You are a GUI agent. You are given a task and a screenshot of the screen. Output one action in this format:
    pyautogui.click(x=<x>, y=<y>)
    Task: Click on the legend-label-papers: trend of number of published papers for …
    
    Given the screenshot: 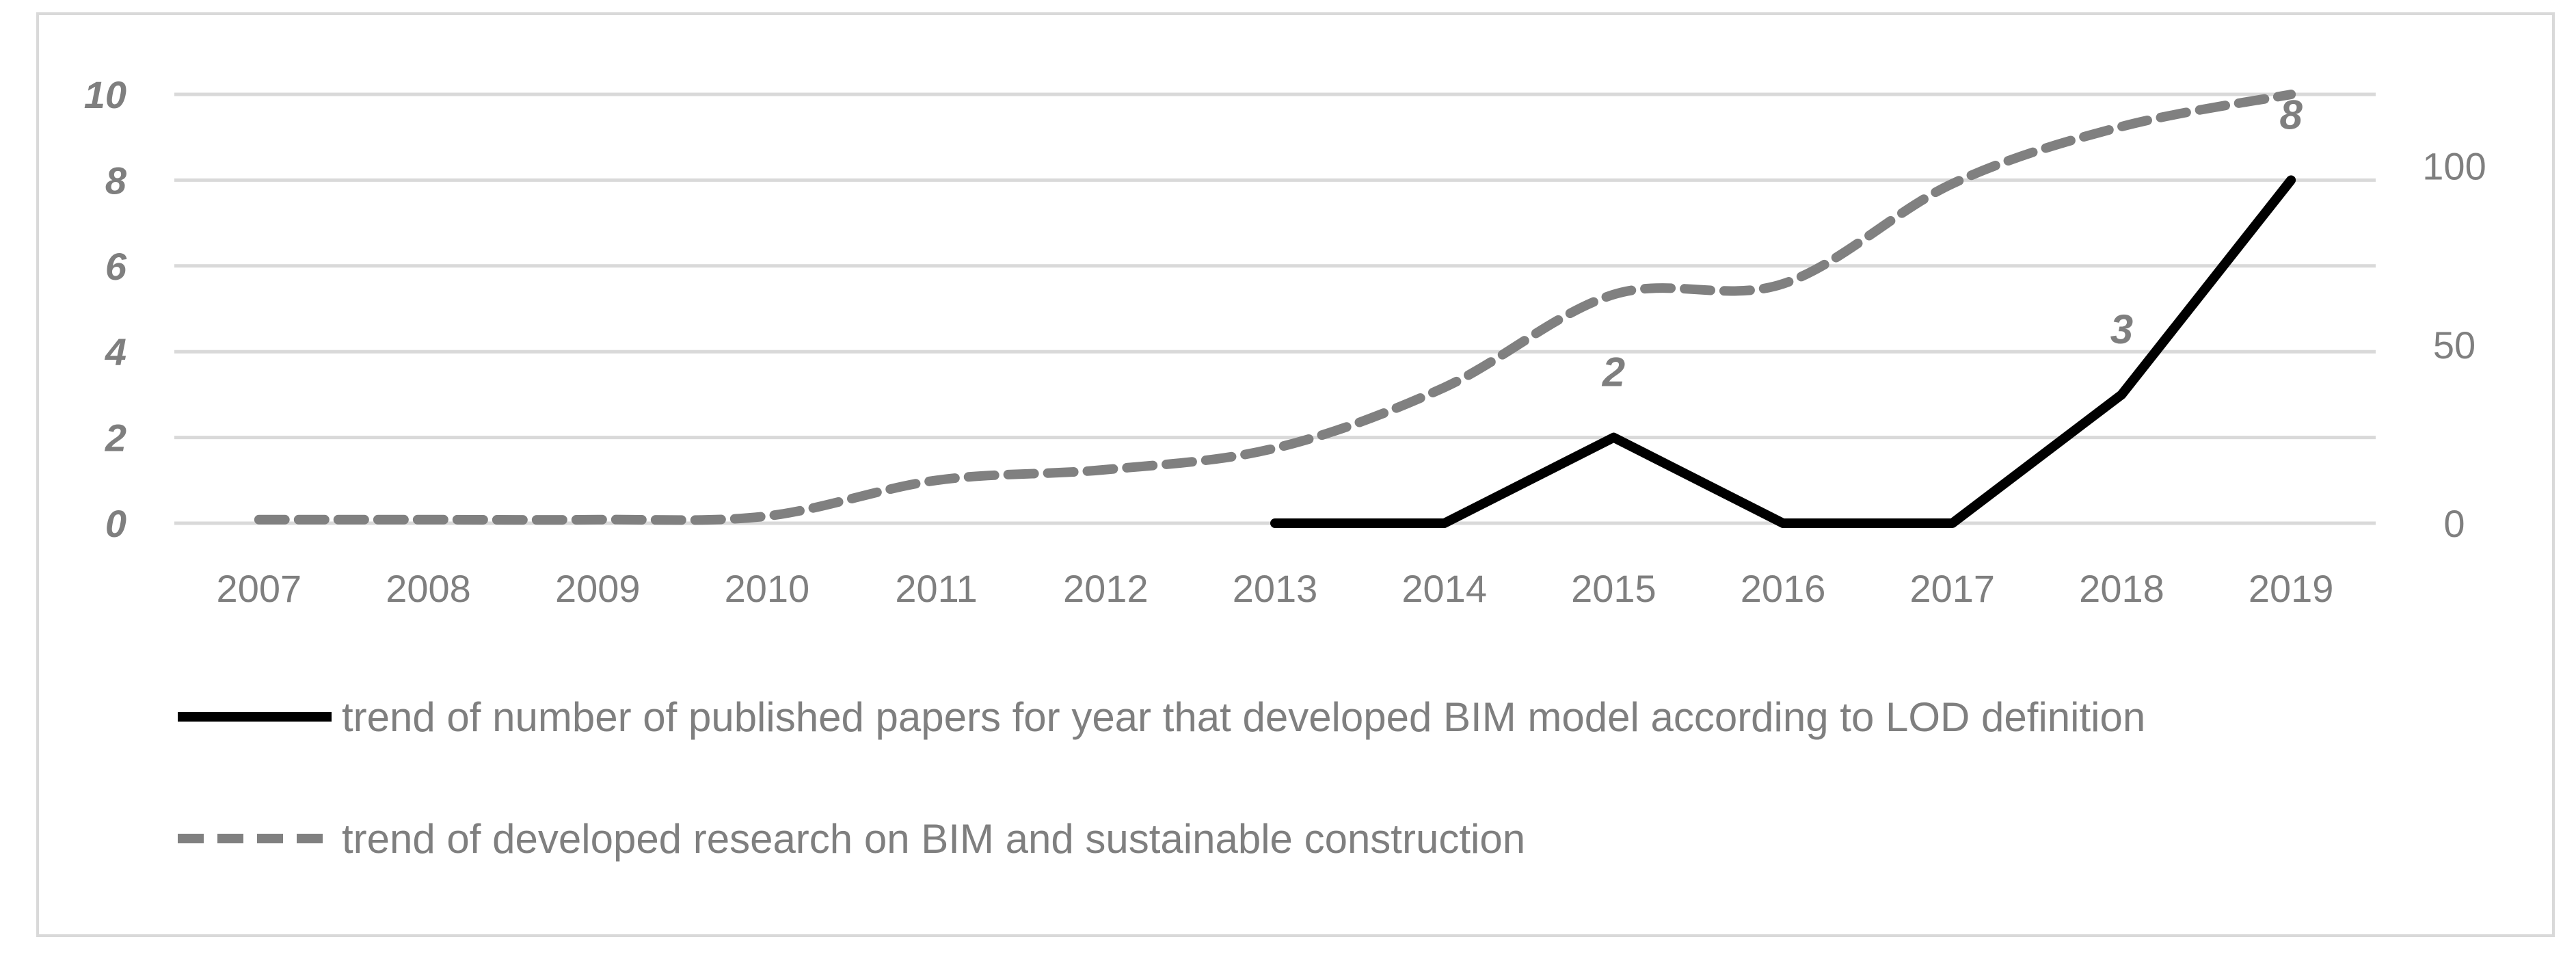 What is the action you would take?
    pyautogui.click(x=1243, y=717)
    